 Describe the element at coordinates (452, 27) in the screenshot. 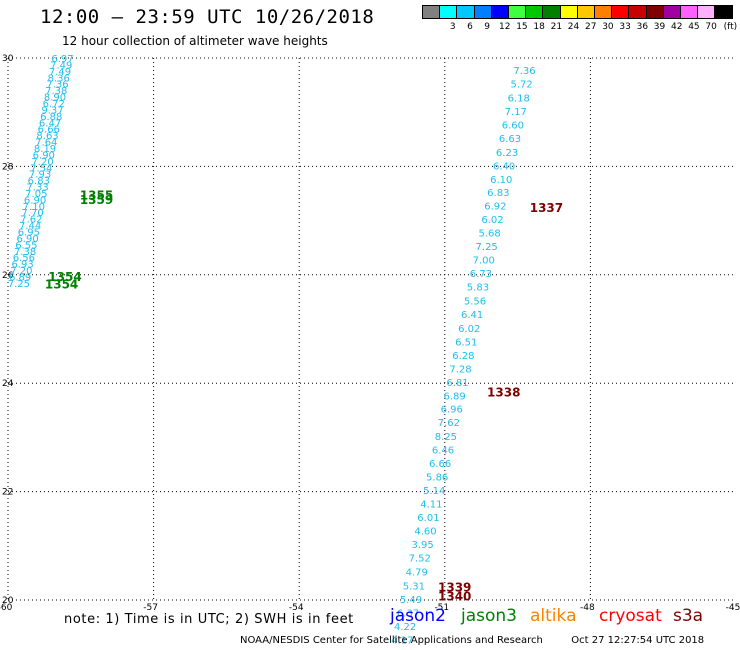

I see `legend-label: 3` at that location.